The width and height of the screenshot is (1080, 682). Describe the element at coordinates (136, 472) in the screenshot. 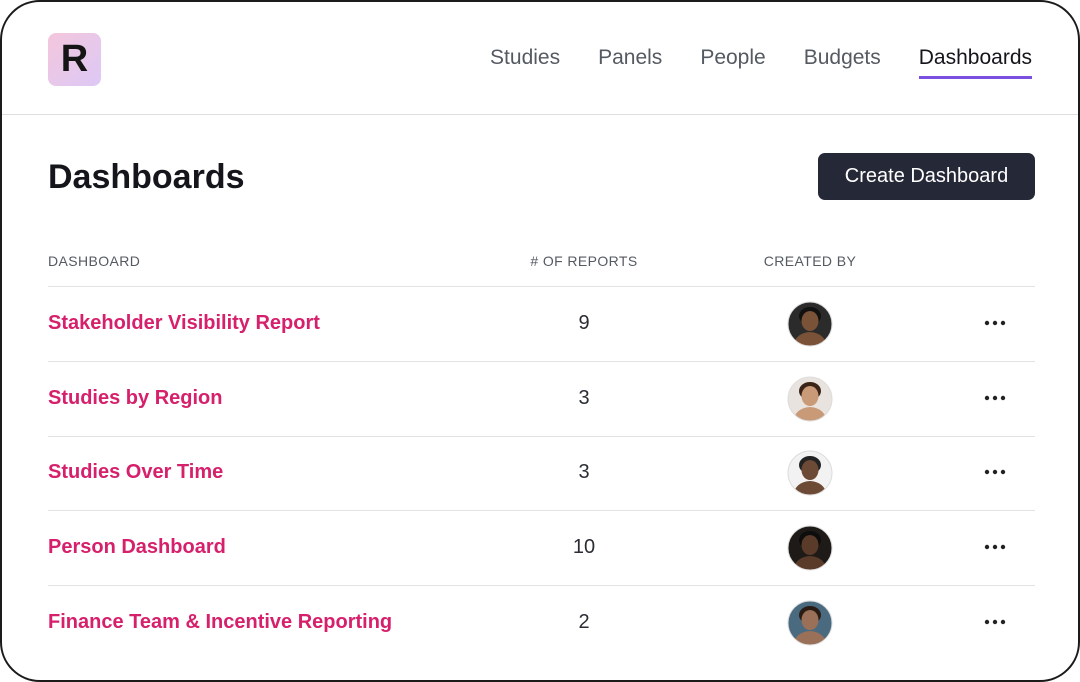

I see `dashboard-name: Studies Over Time` at that location.